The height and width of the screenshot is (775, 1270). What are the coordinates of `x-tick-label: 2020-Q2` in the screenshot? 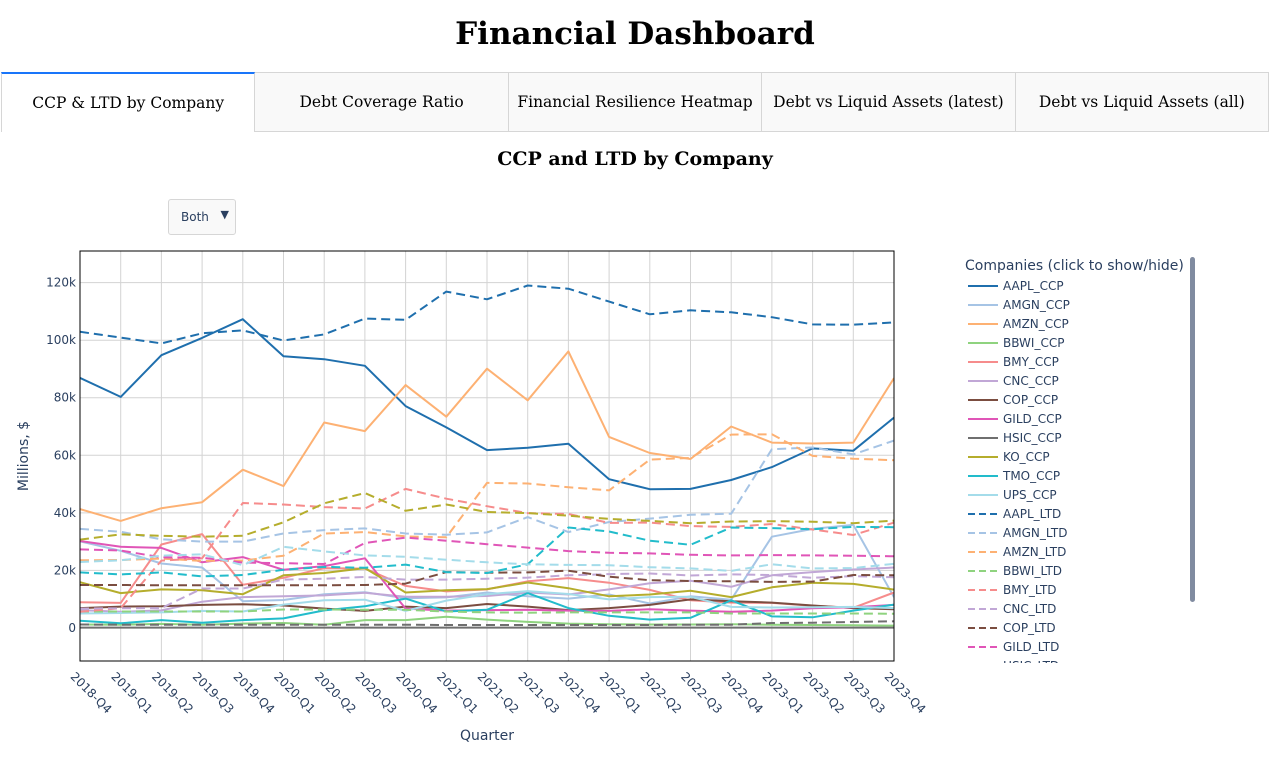 It's located at (335, 692).